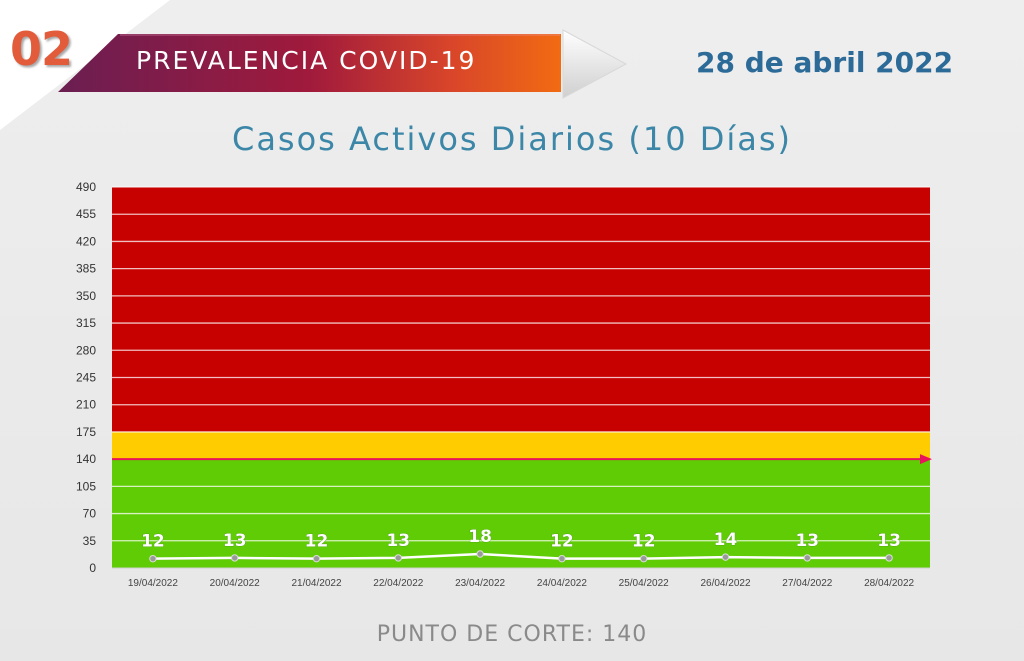 The width and height of the screenshot is (1024, 661). I want to click on data-label-6: 12, so click(644, 542).